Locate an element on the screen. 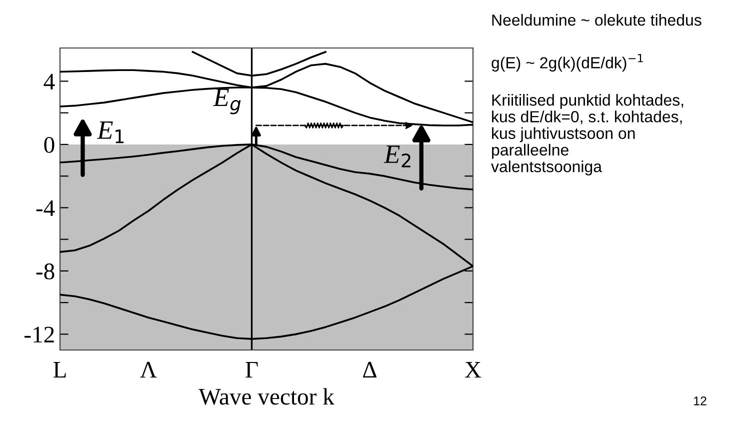  y-tick-label: -4 is located at coordinates (45, 208).